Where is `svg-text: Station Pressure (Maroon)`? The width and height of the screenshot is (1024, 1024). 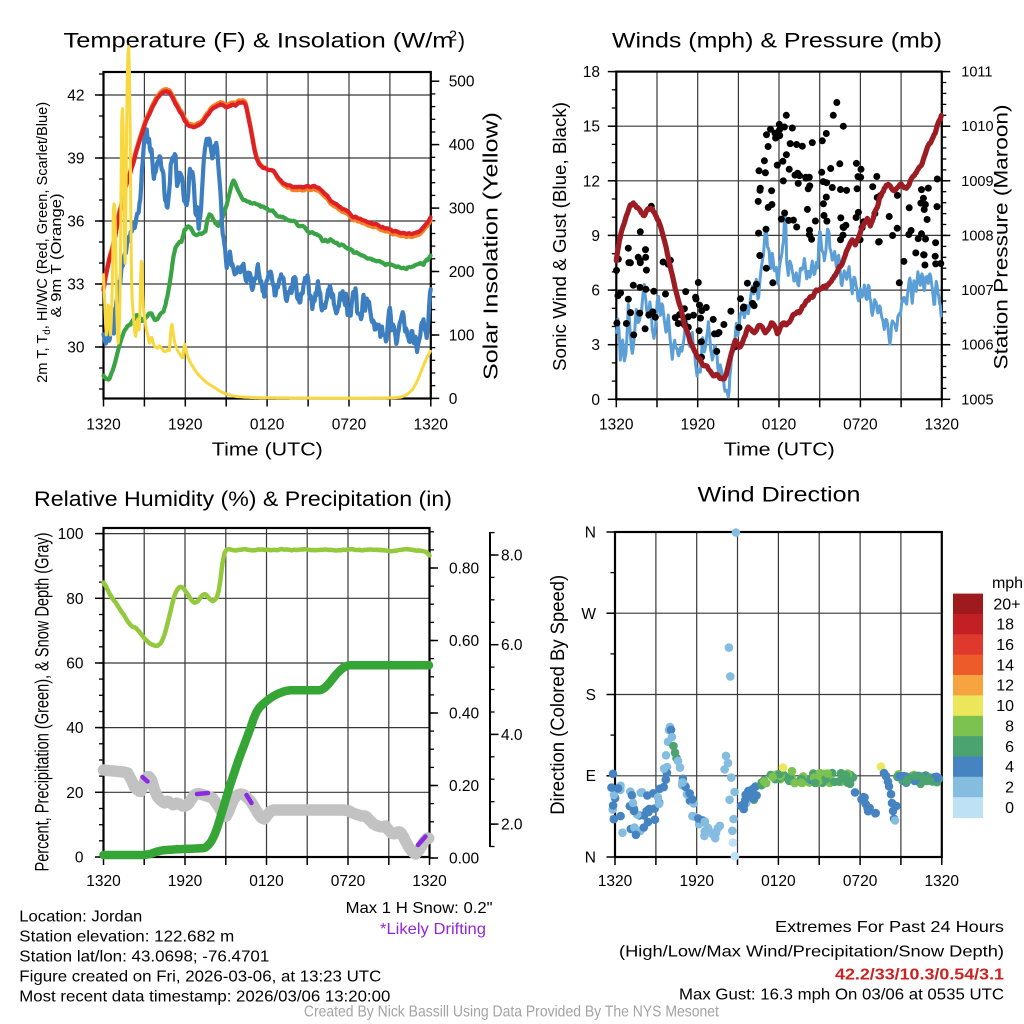 svg-text: Station Pressure (Maroon) is located at coordinates (1002, 237).